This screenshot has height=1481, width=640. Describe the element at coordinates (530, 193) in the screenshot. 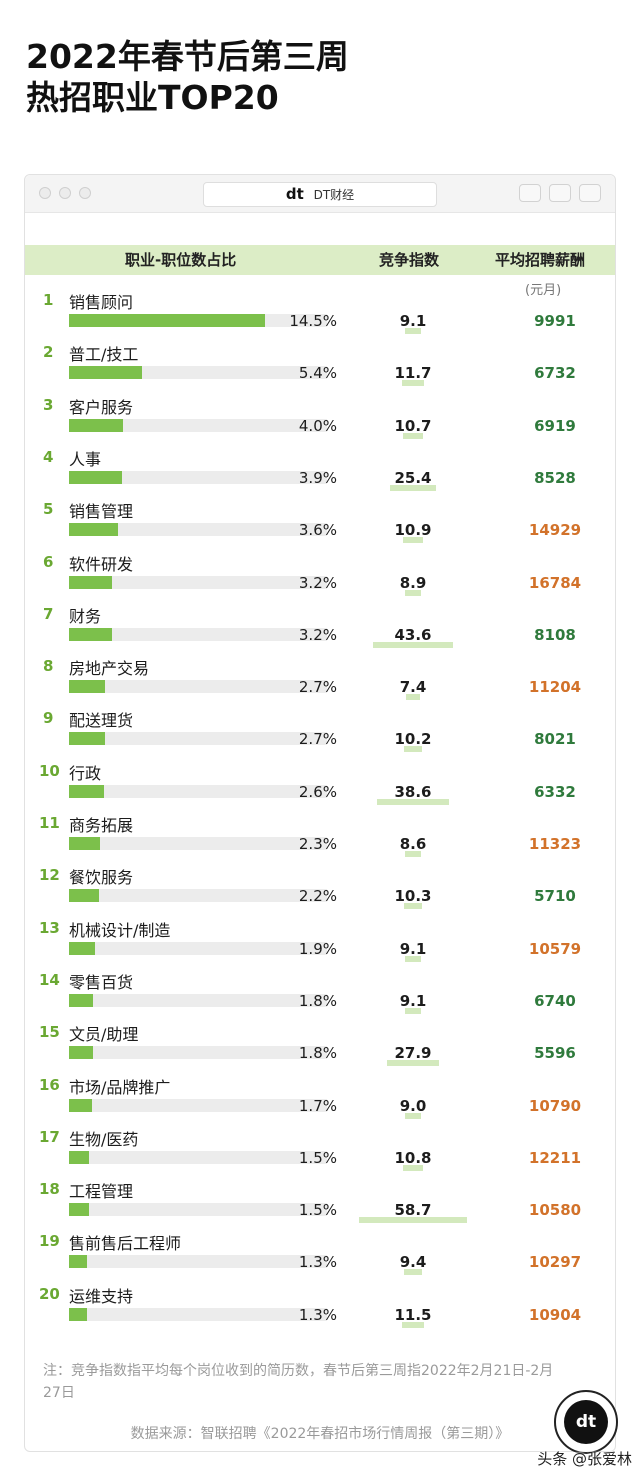

I see `record-icon` at that location.